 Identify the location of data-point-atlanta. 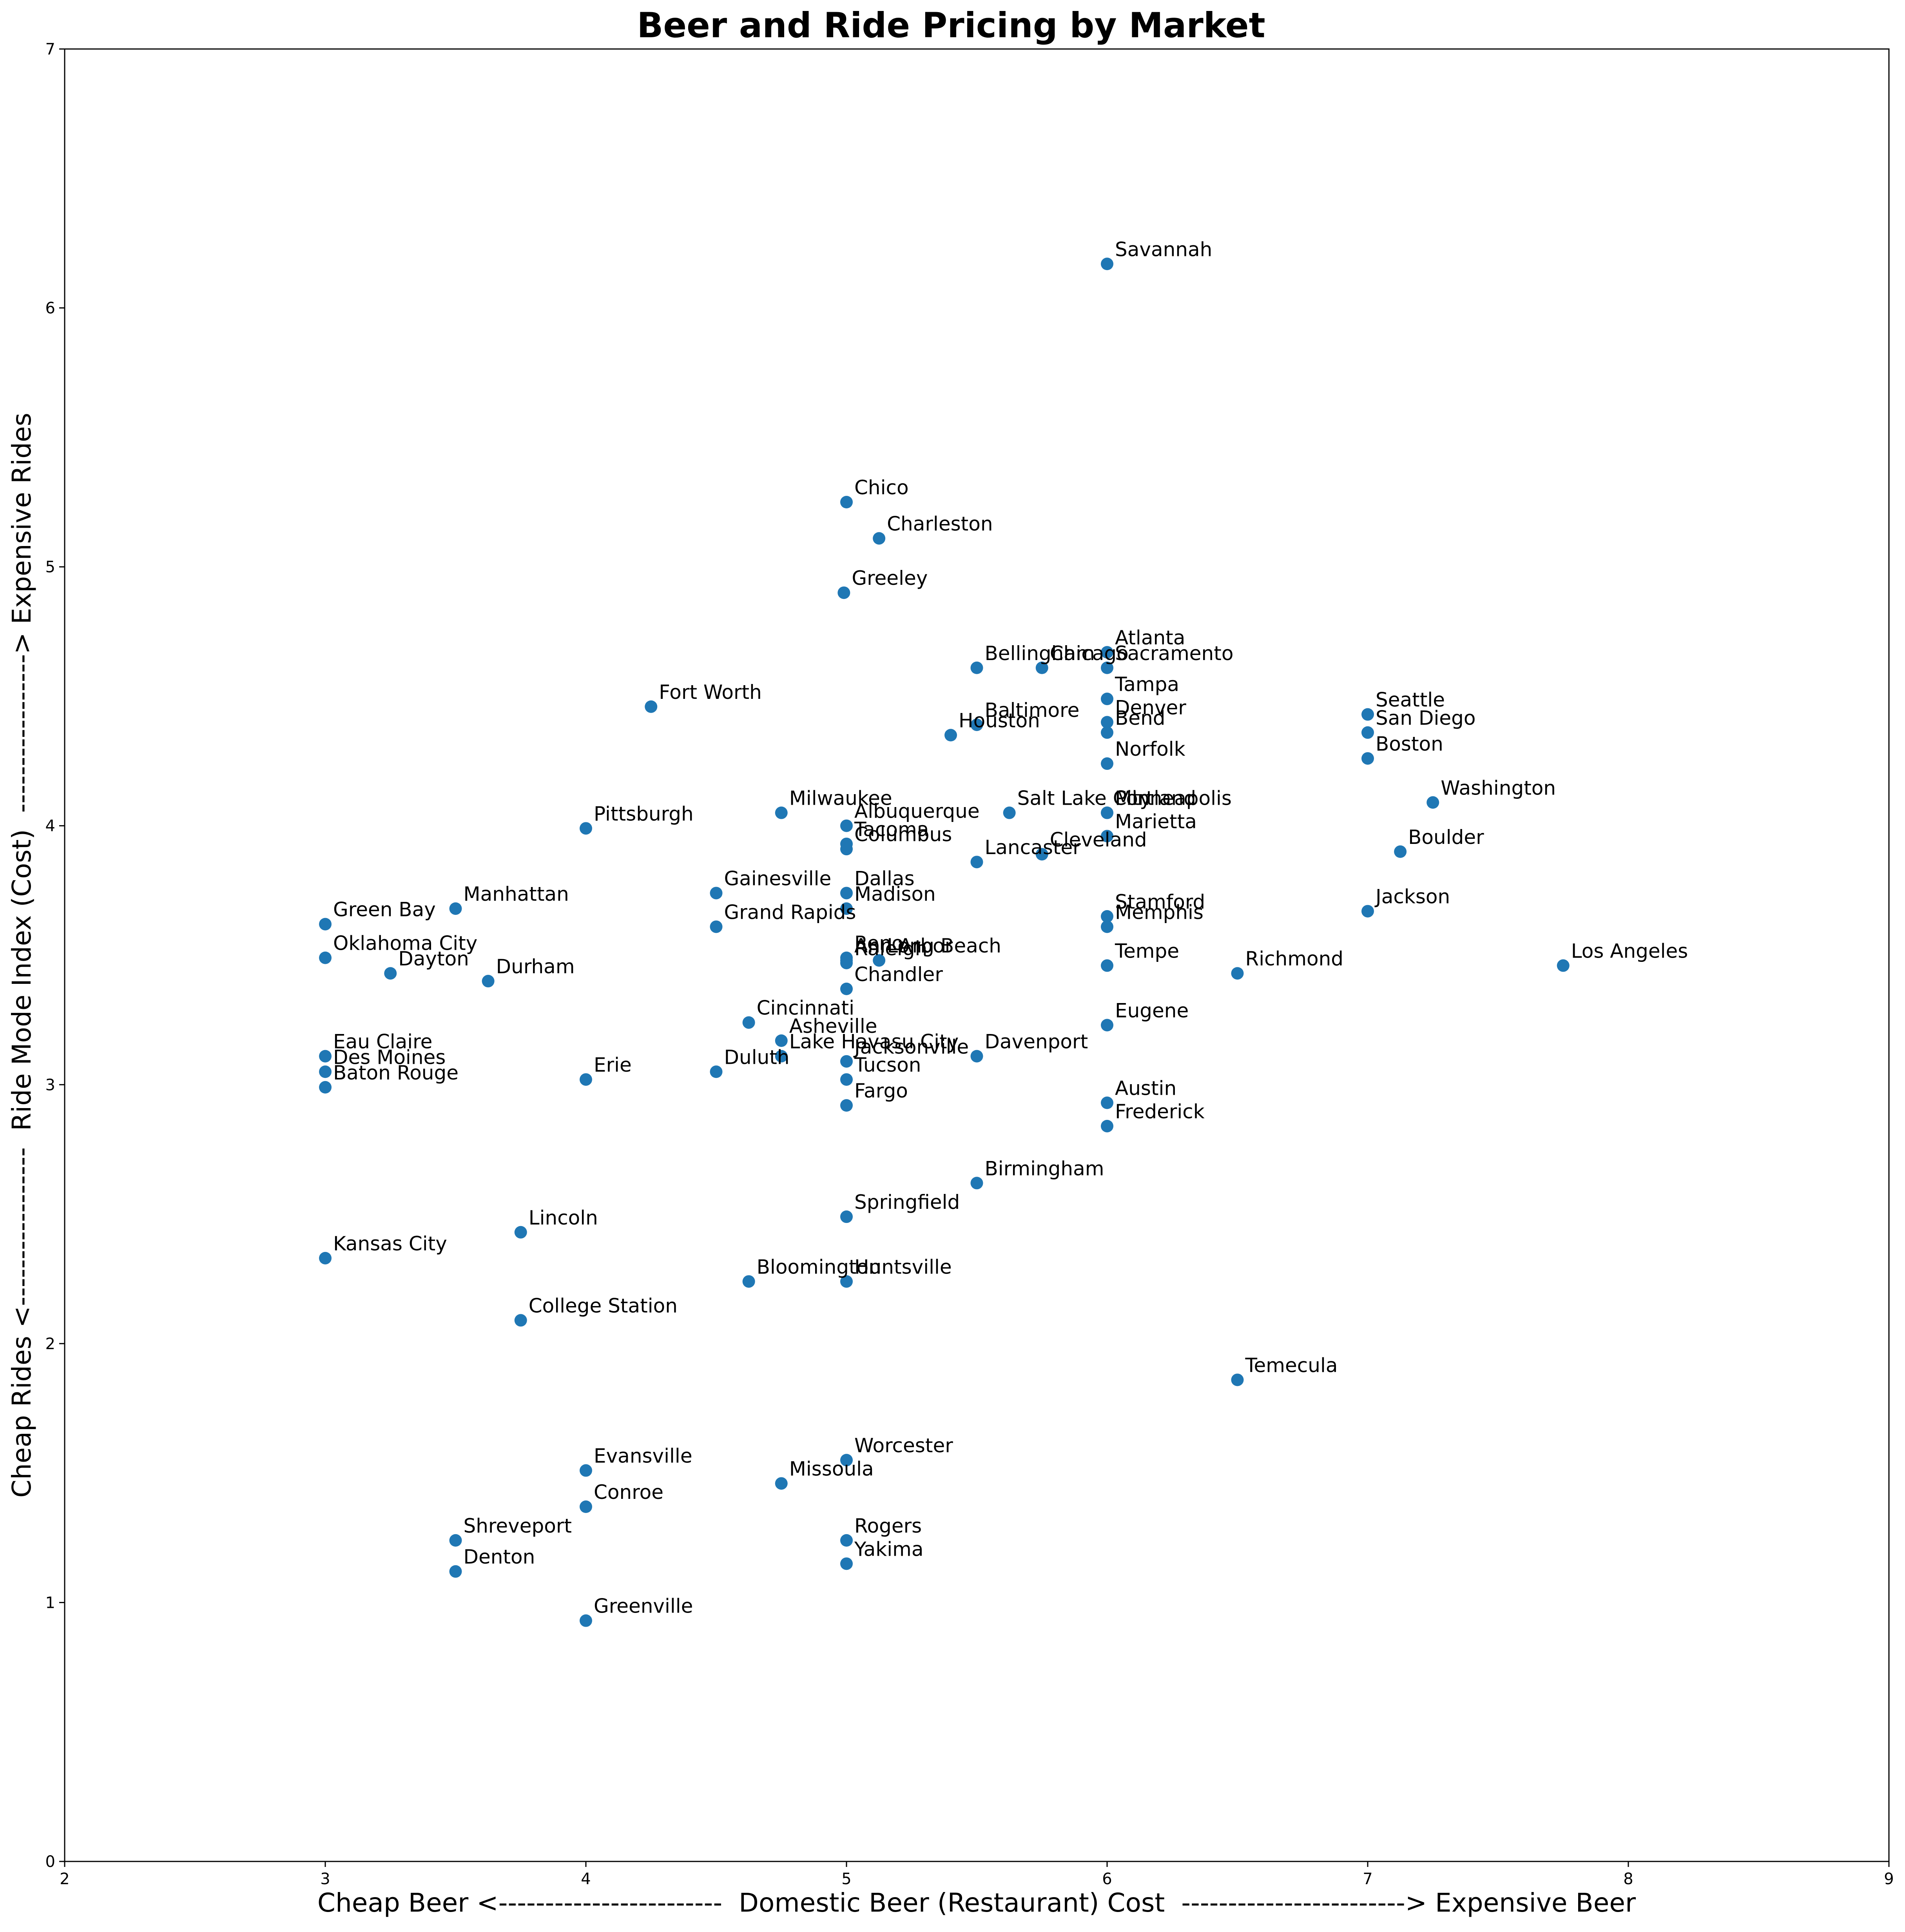
(1107, 652).